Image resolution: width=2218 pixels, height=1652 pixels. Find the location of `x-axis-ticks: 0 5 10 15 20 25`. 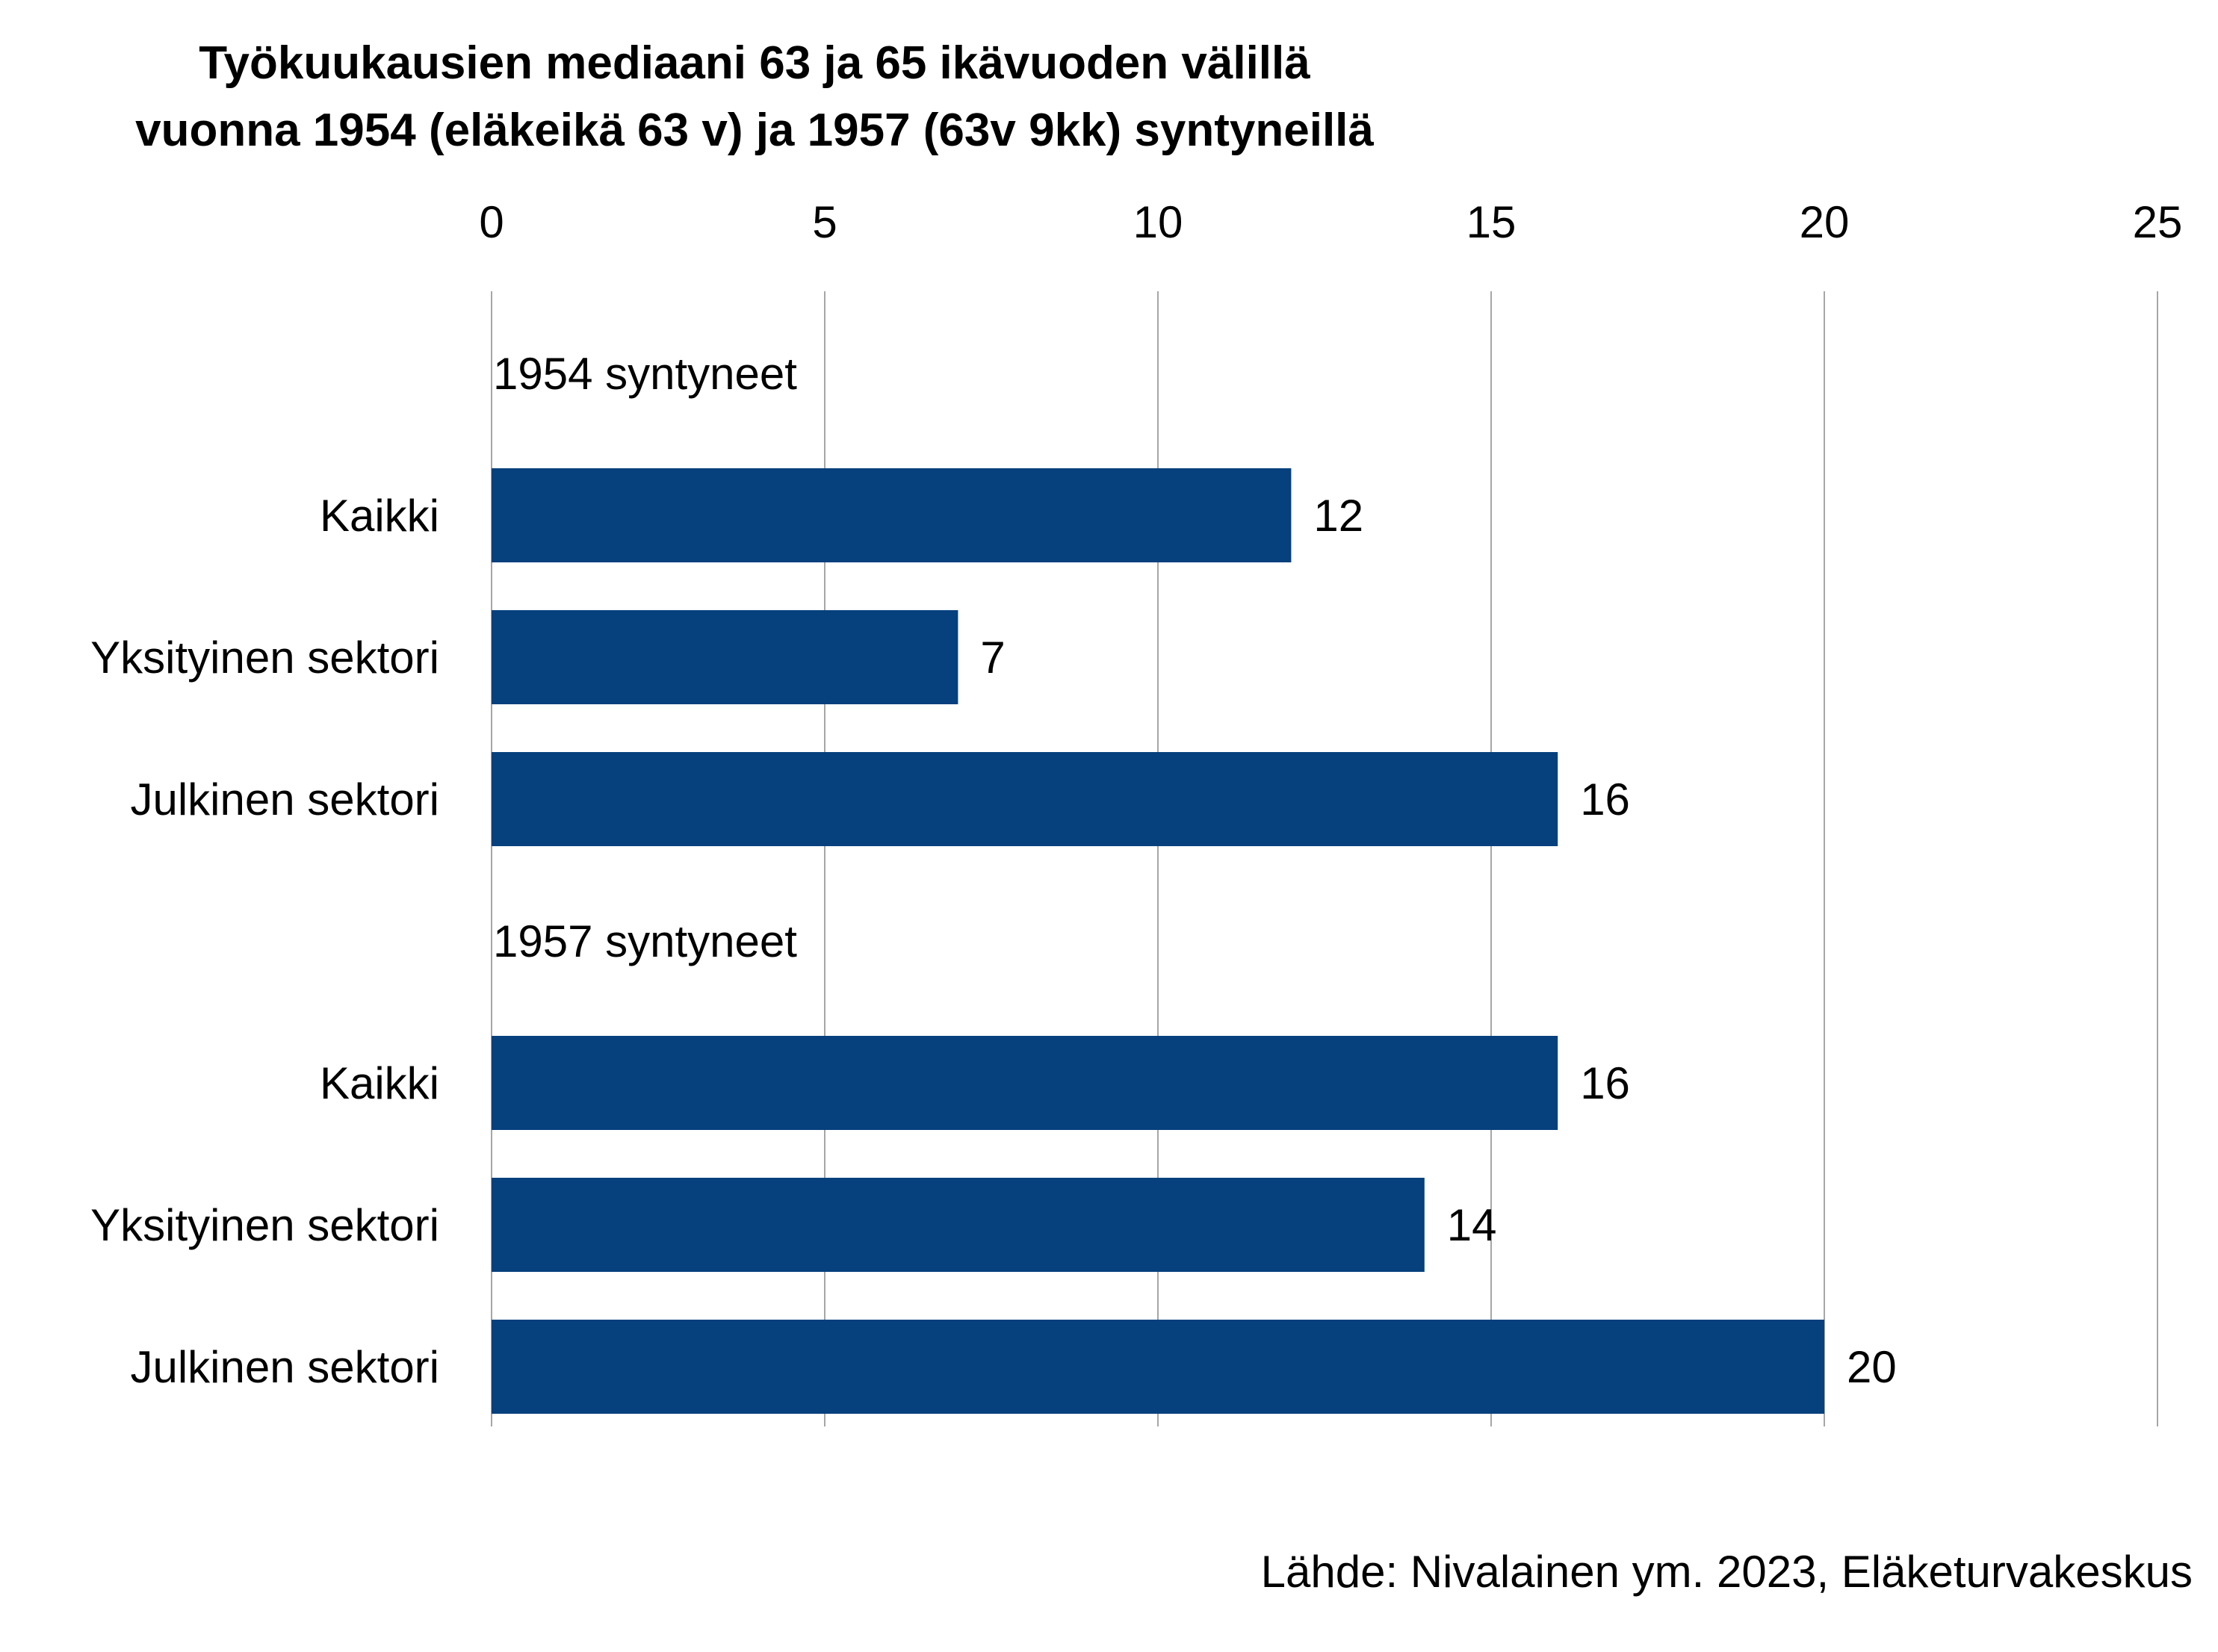

x-axis-ticks: 0 5 10 15 20 25 is located at coordinates (1331, 222).